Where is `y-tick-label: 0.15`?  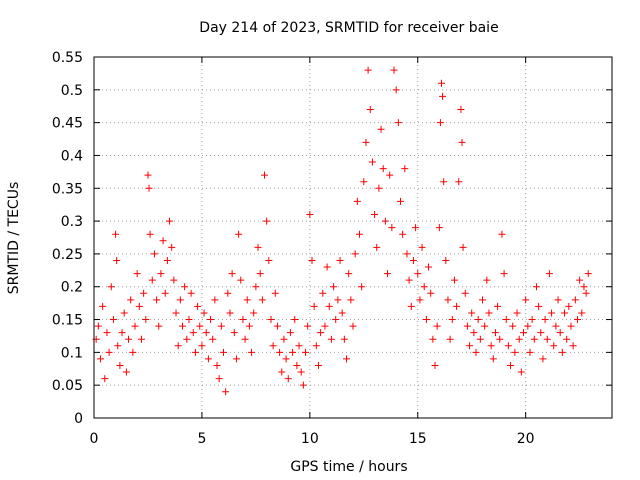
y-tick-label: 0.15 is located at coordinates (67, 321).